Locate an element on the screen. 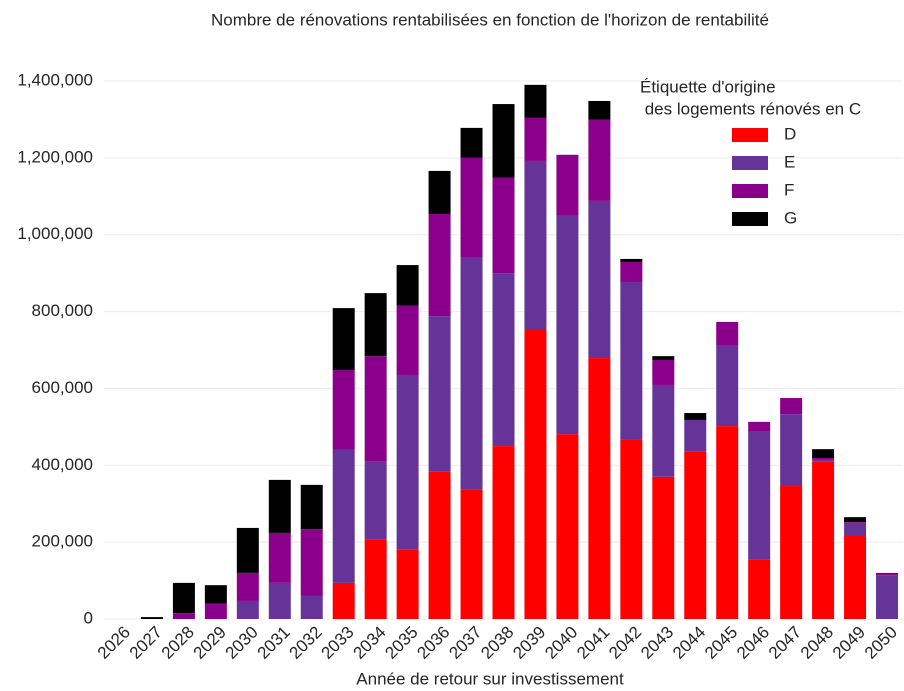 This screenshot has height=691, width=904. x-tick-label: 2027 is located at coordinates (146, 643).